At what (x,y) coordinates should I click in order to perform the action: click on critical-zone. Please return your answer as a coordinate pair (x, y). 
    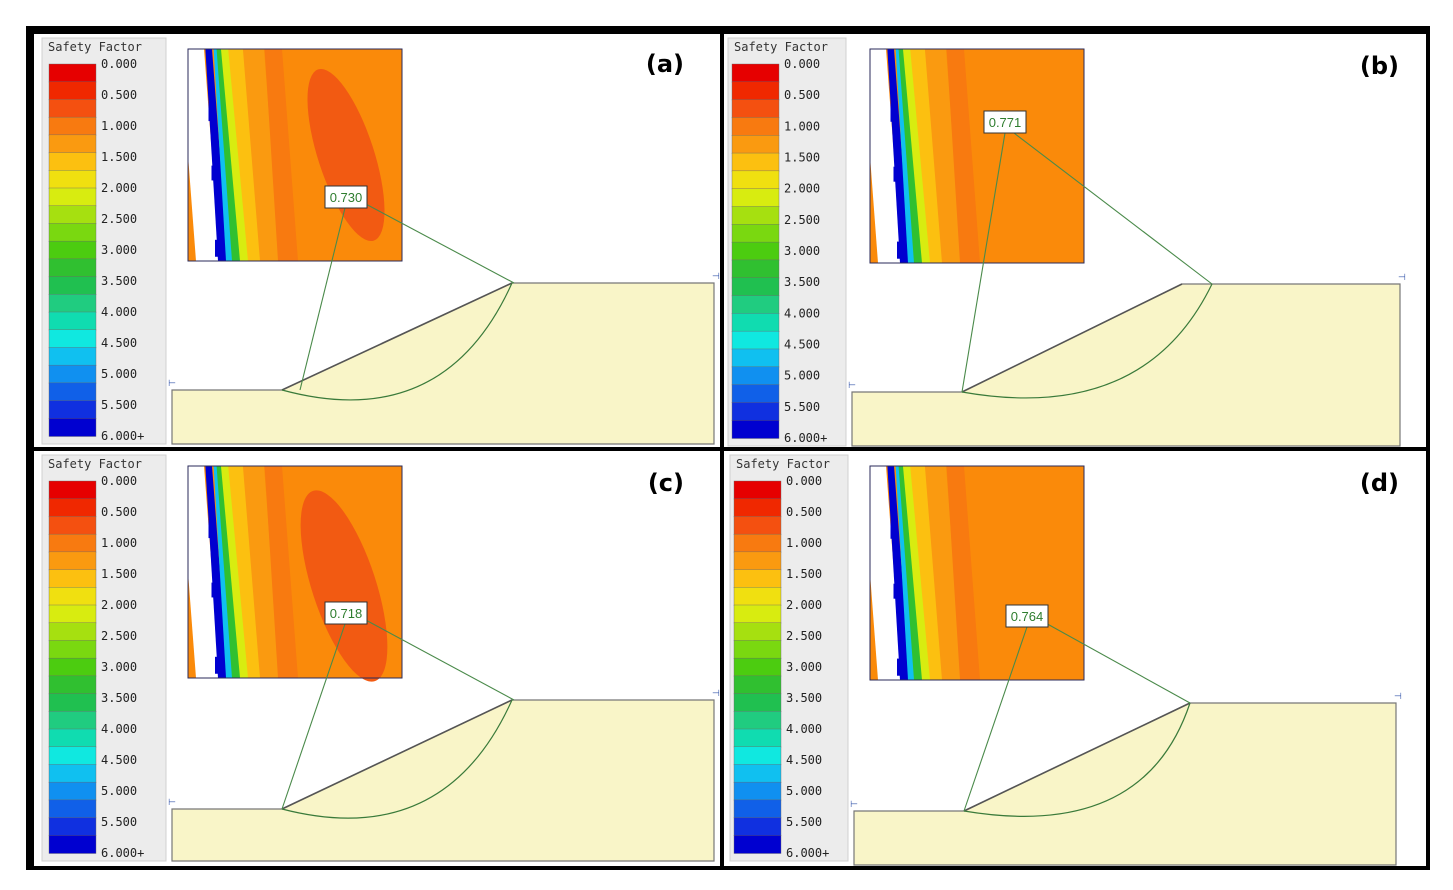
    Looking at the image, I should click on (344, 586).